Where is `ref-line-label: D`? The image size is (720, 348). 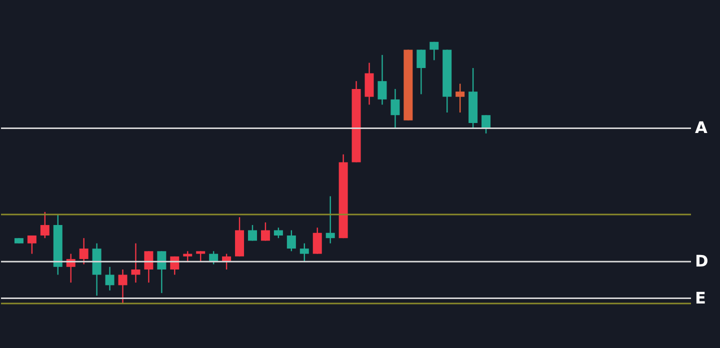
ref-line-label: D is located at coordinates (701, 261).